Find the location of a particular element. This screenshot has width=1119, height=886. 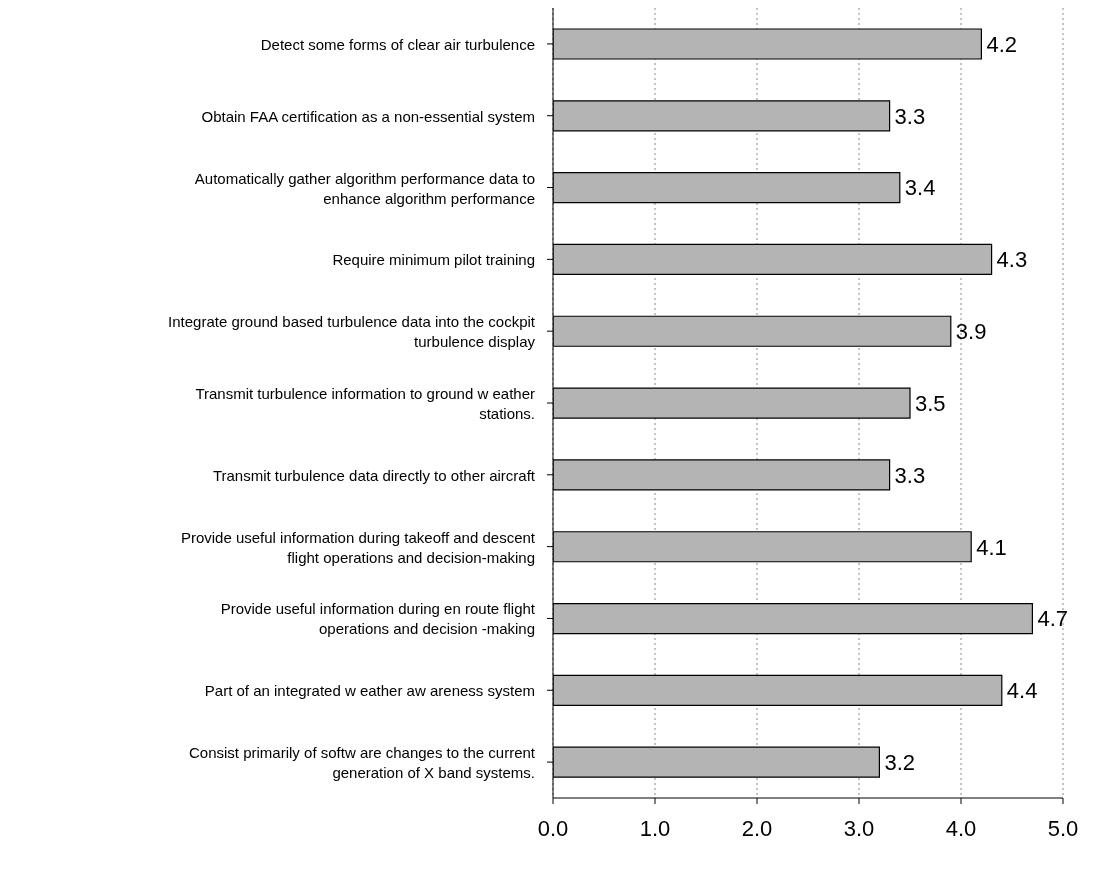

y-tick-label: Integrate ground based turbulence data into the cockpit turbulence display is located at coordinates (352, 331).